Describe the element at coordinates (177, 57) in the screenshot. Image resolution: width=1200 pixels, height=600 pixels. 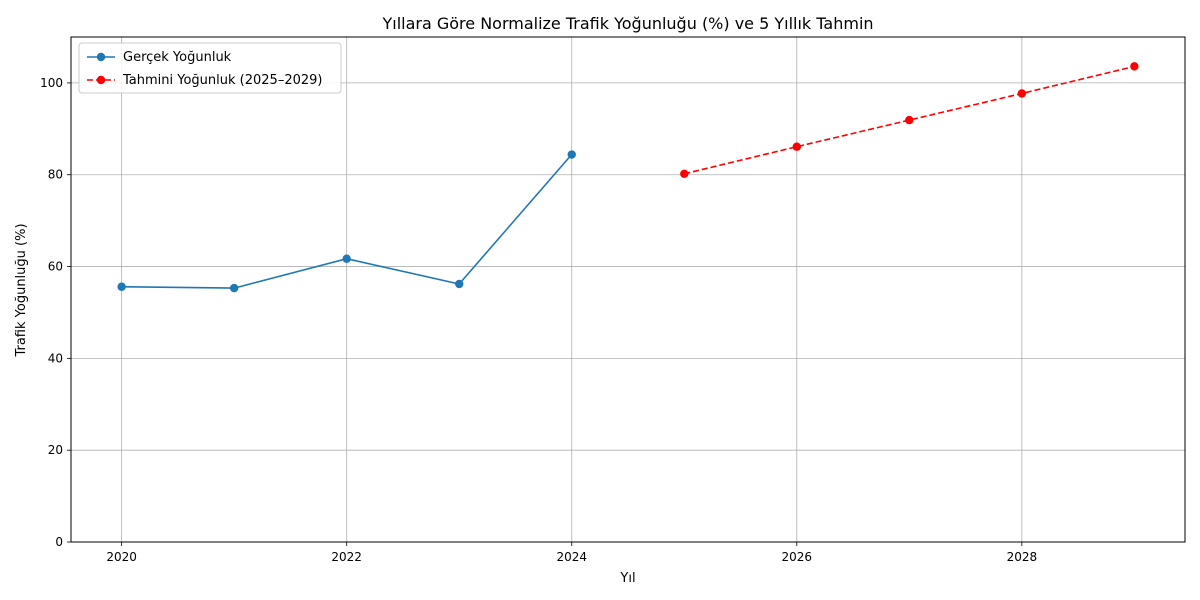
I see `legend-label-1: Gerçek Yoğunluk` at that location.